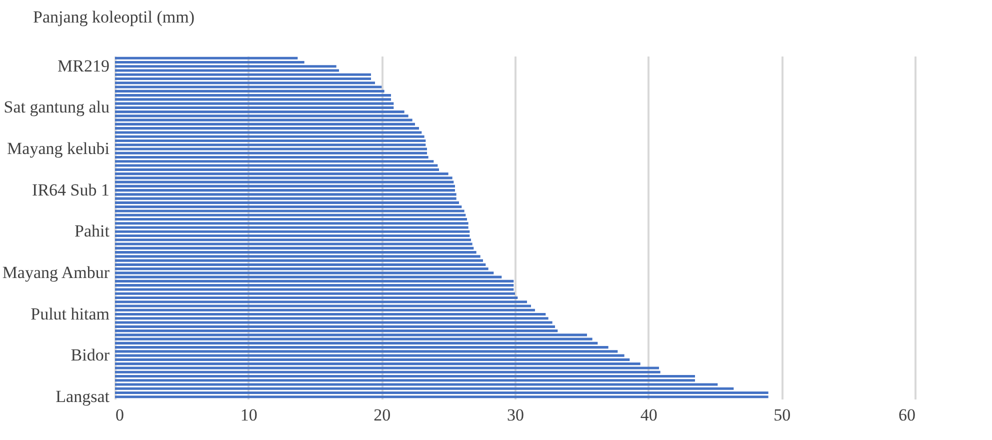  I want to click on chart-title: Panjang koleoptil (mm), so click(113, 17).